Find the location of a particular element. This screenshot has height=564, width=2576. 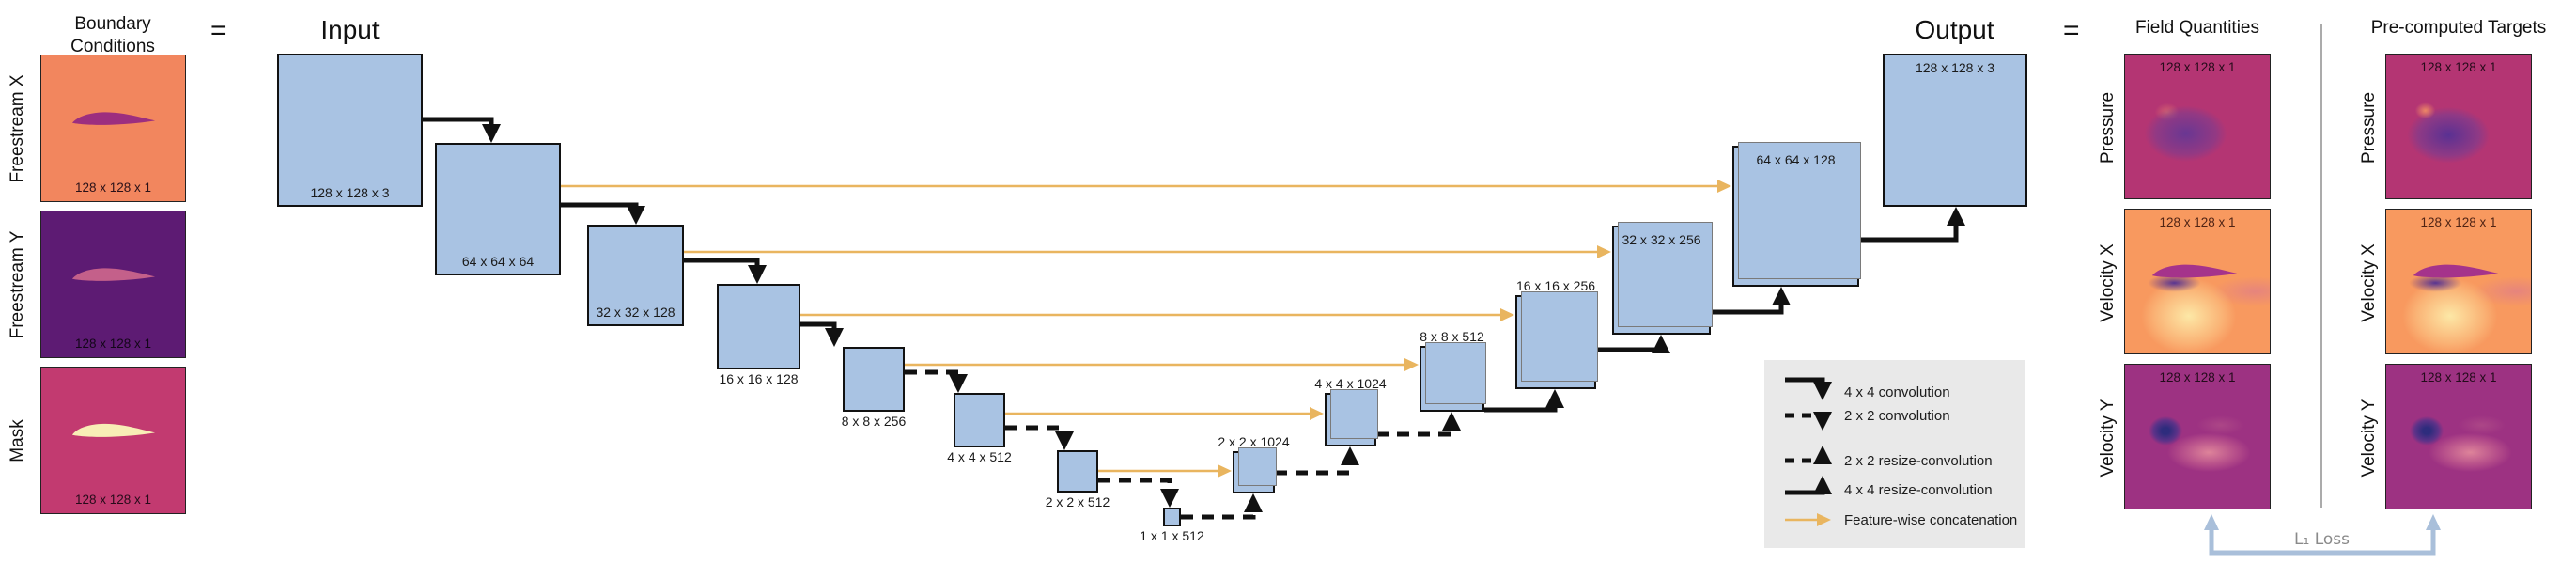

resize-conv-4x4-arrows is located at coordinates (1724, 310).